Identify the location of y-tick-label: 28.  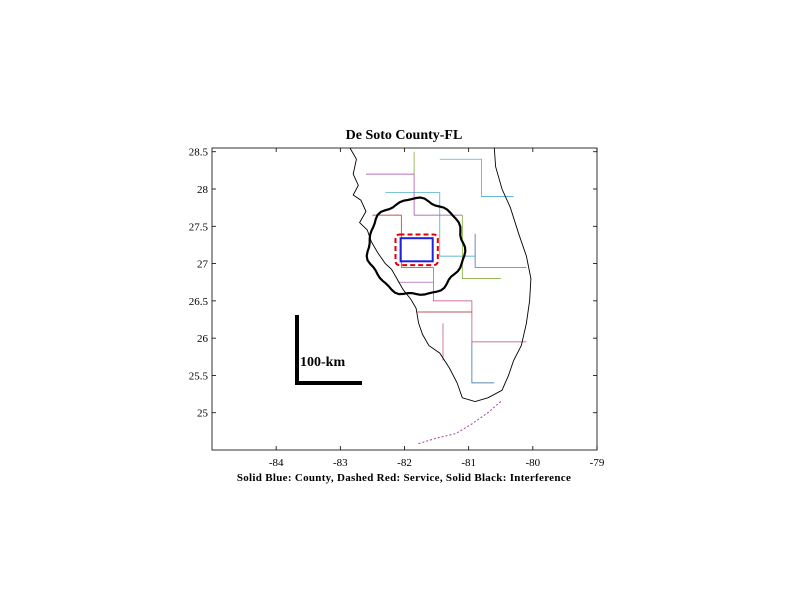
(203, 190).